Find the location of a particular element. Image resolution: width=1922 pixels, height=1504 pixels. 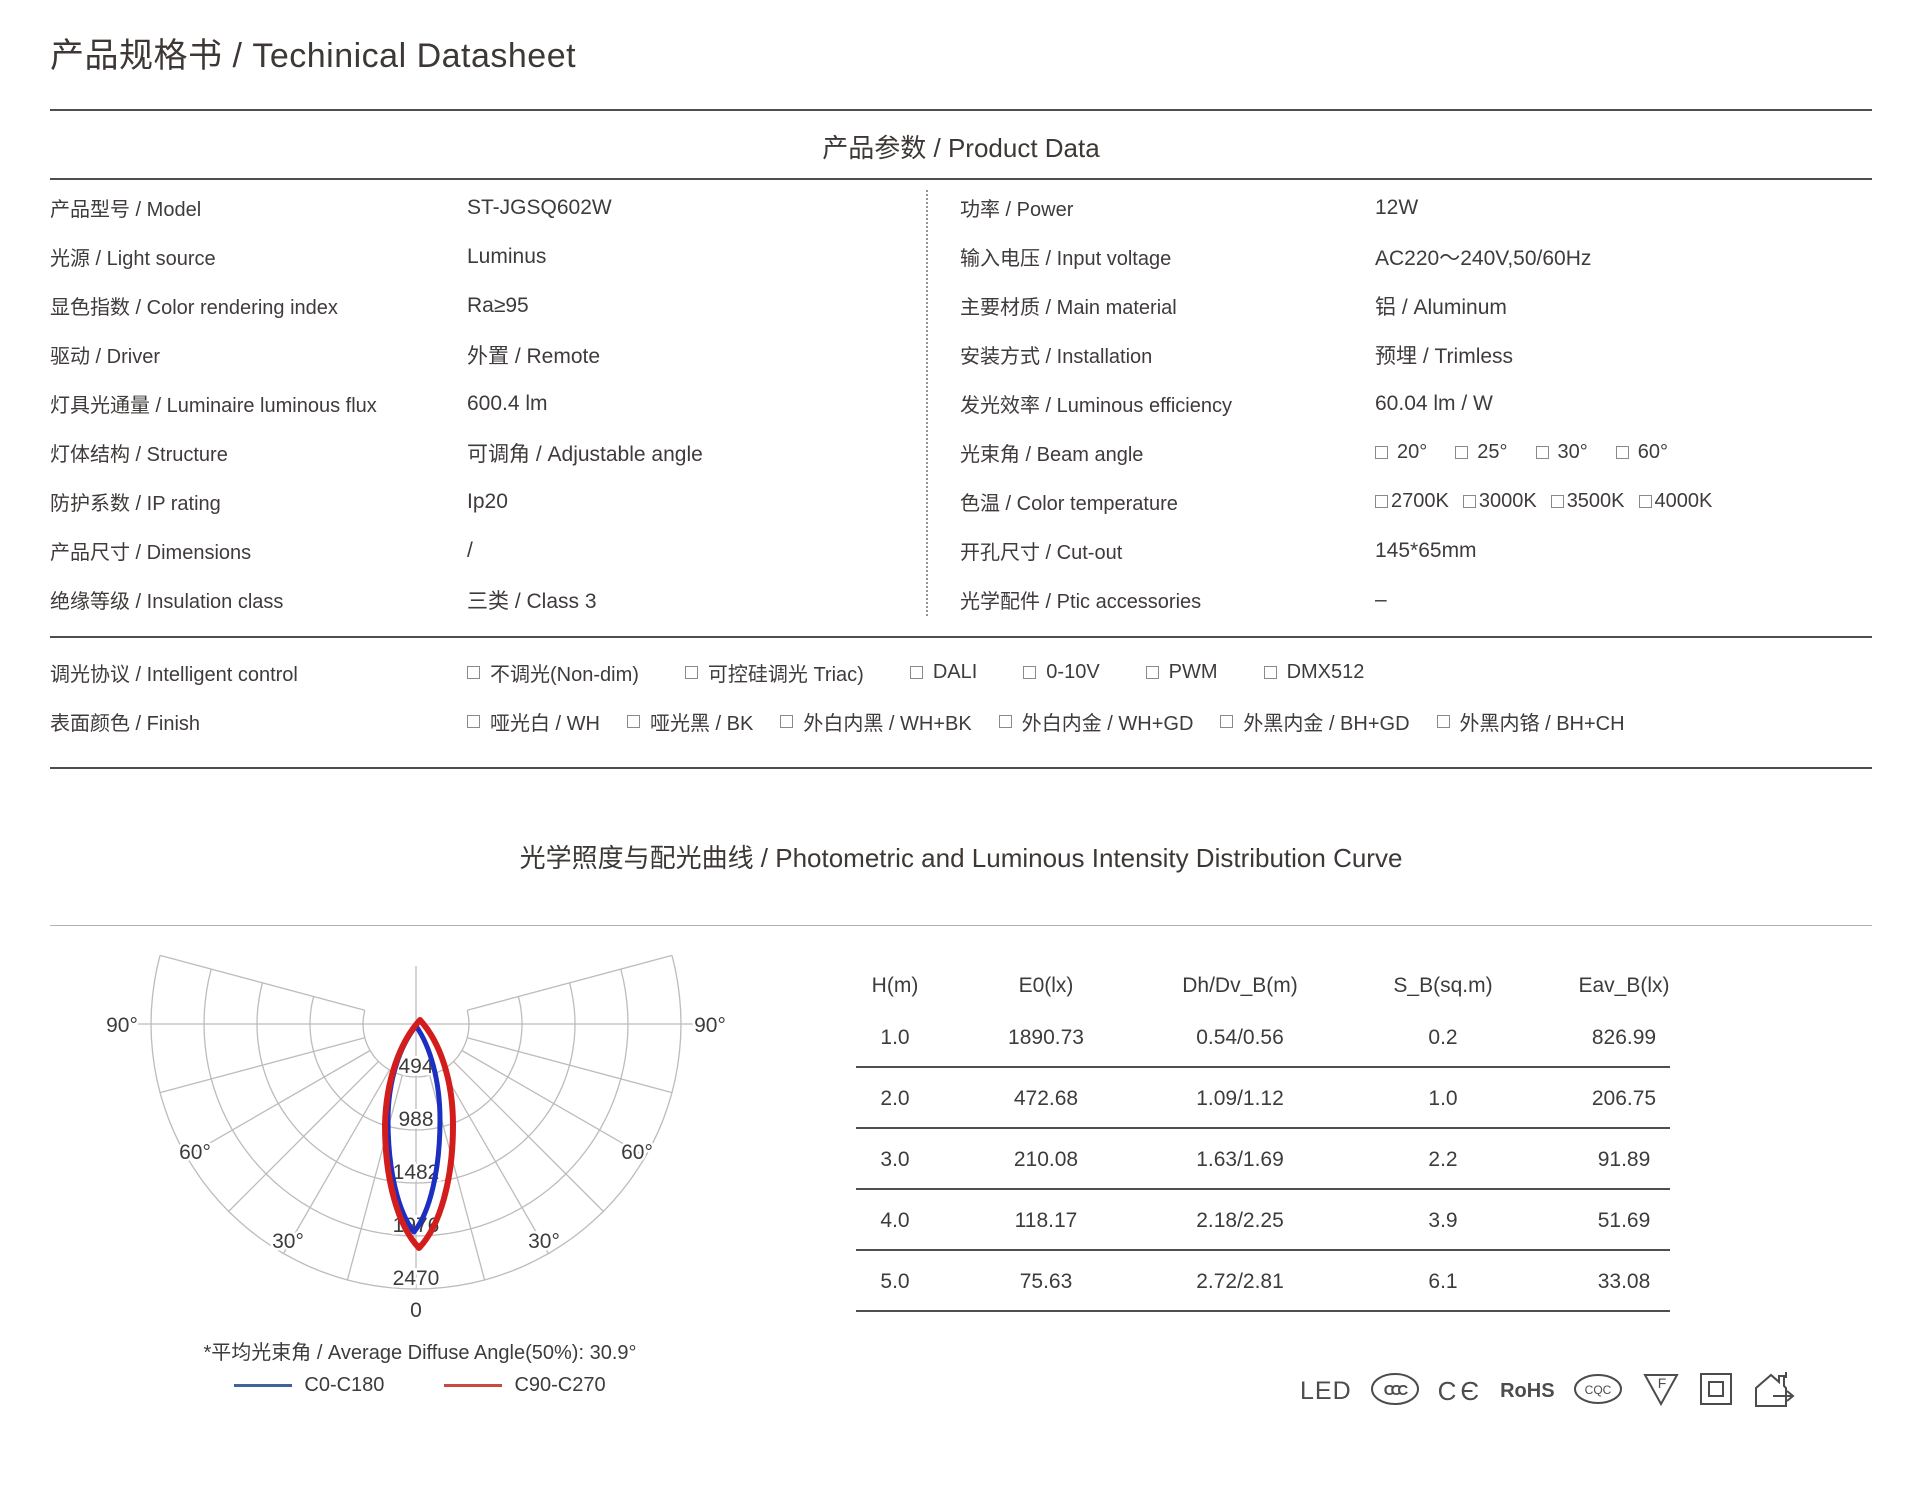

checkbox-option-label: 哑光黑 / BK is located at coordinates (702, 724).